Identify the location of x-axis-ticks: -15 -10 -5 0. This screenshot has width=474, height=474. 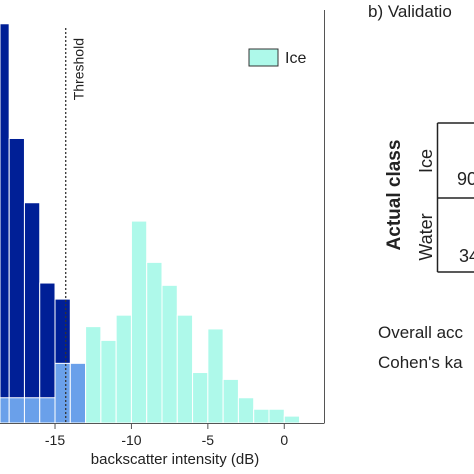
(166, 435).